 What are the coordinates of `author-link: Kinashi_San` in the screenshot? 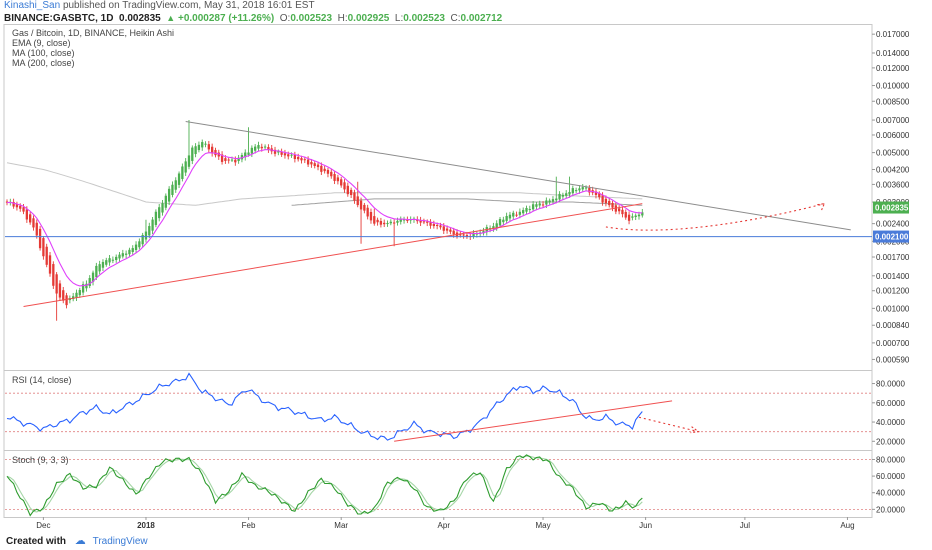 It's located at (32, 5).